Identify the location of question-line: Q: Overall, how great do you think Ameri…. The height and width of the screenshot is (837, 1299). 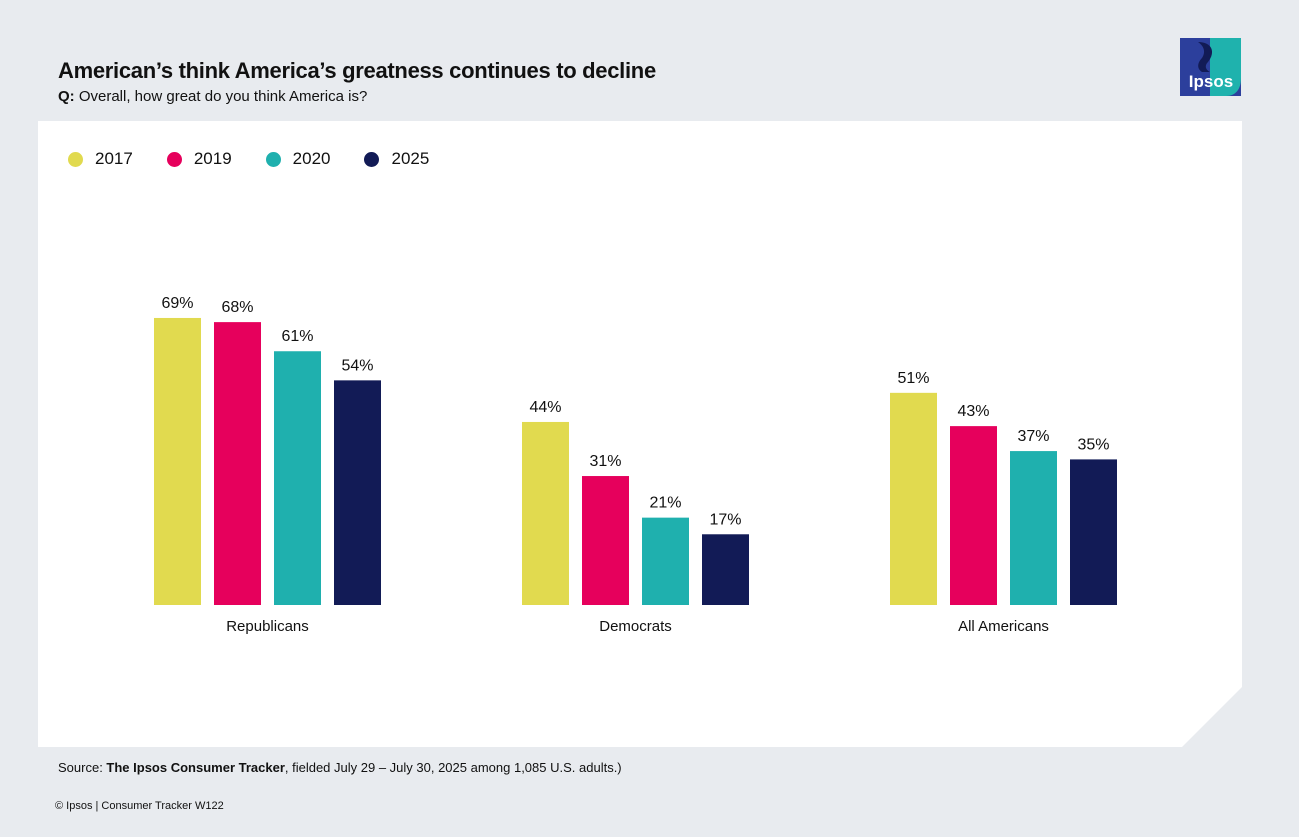
(212, 96).